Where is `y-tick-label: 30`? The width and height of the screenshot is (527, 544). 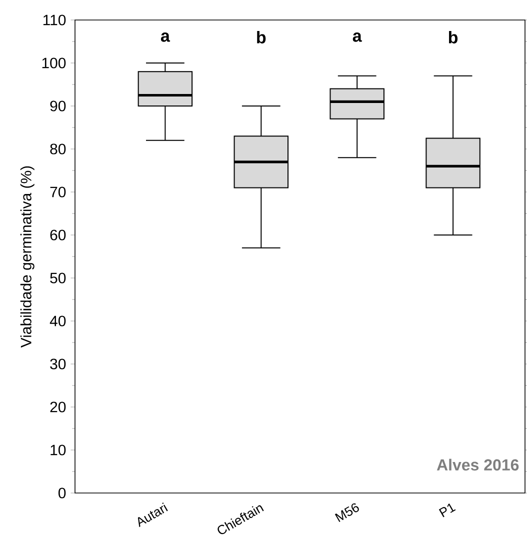 y-tick-label: 30 is located at coordinates (58, 364).